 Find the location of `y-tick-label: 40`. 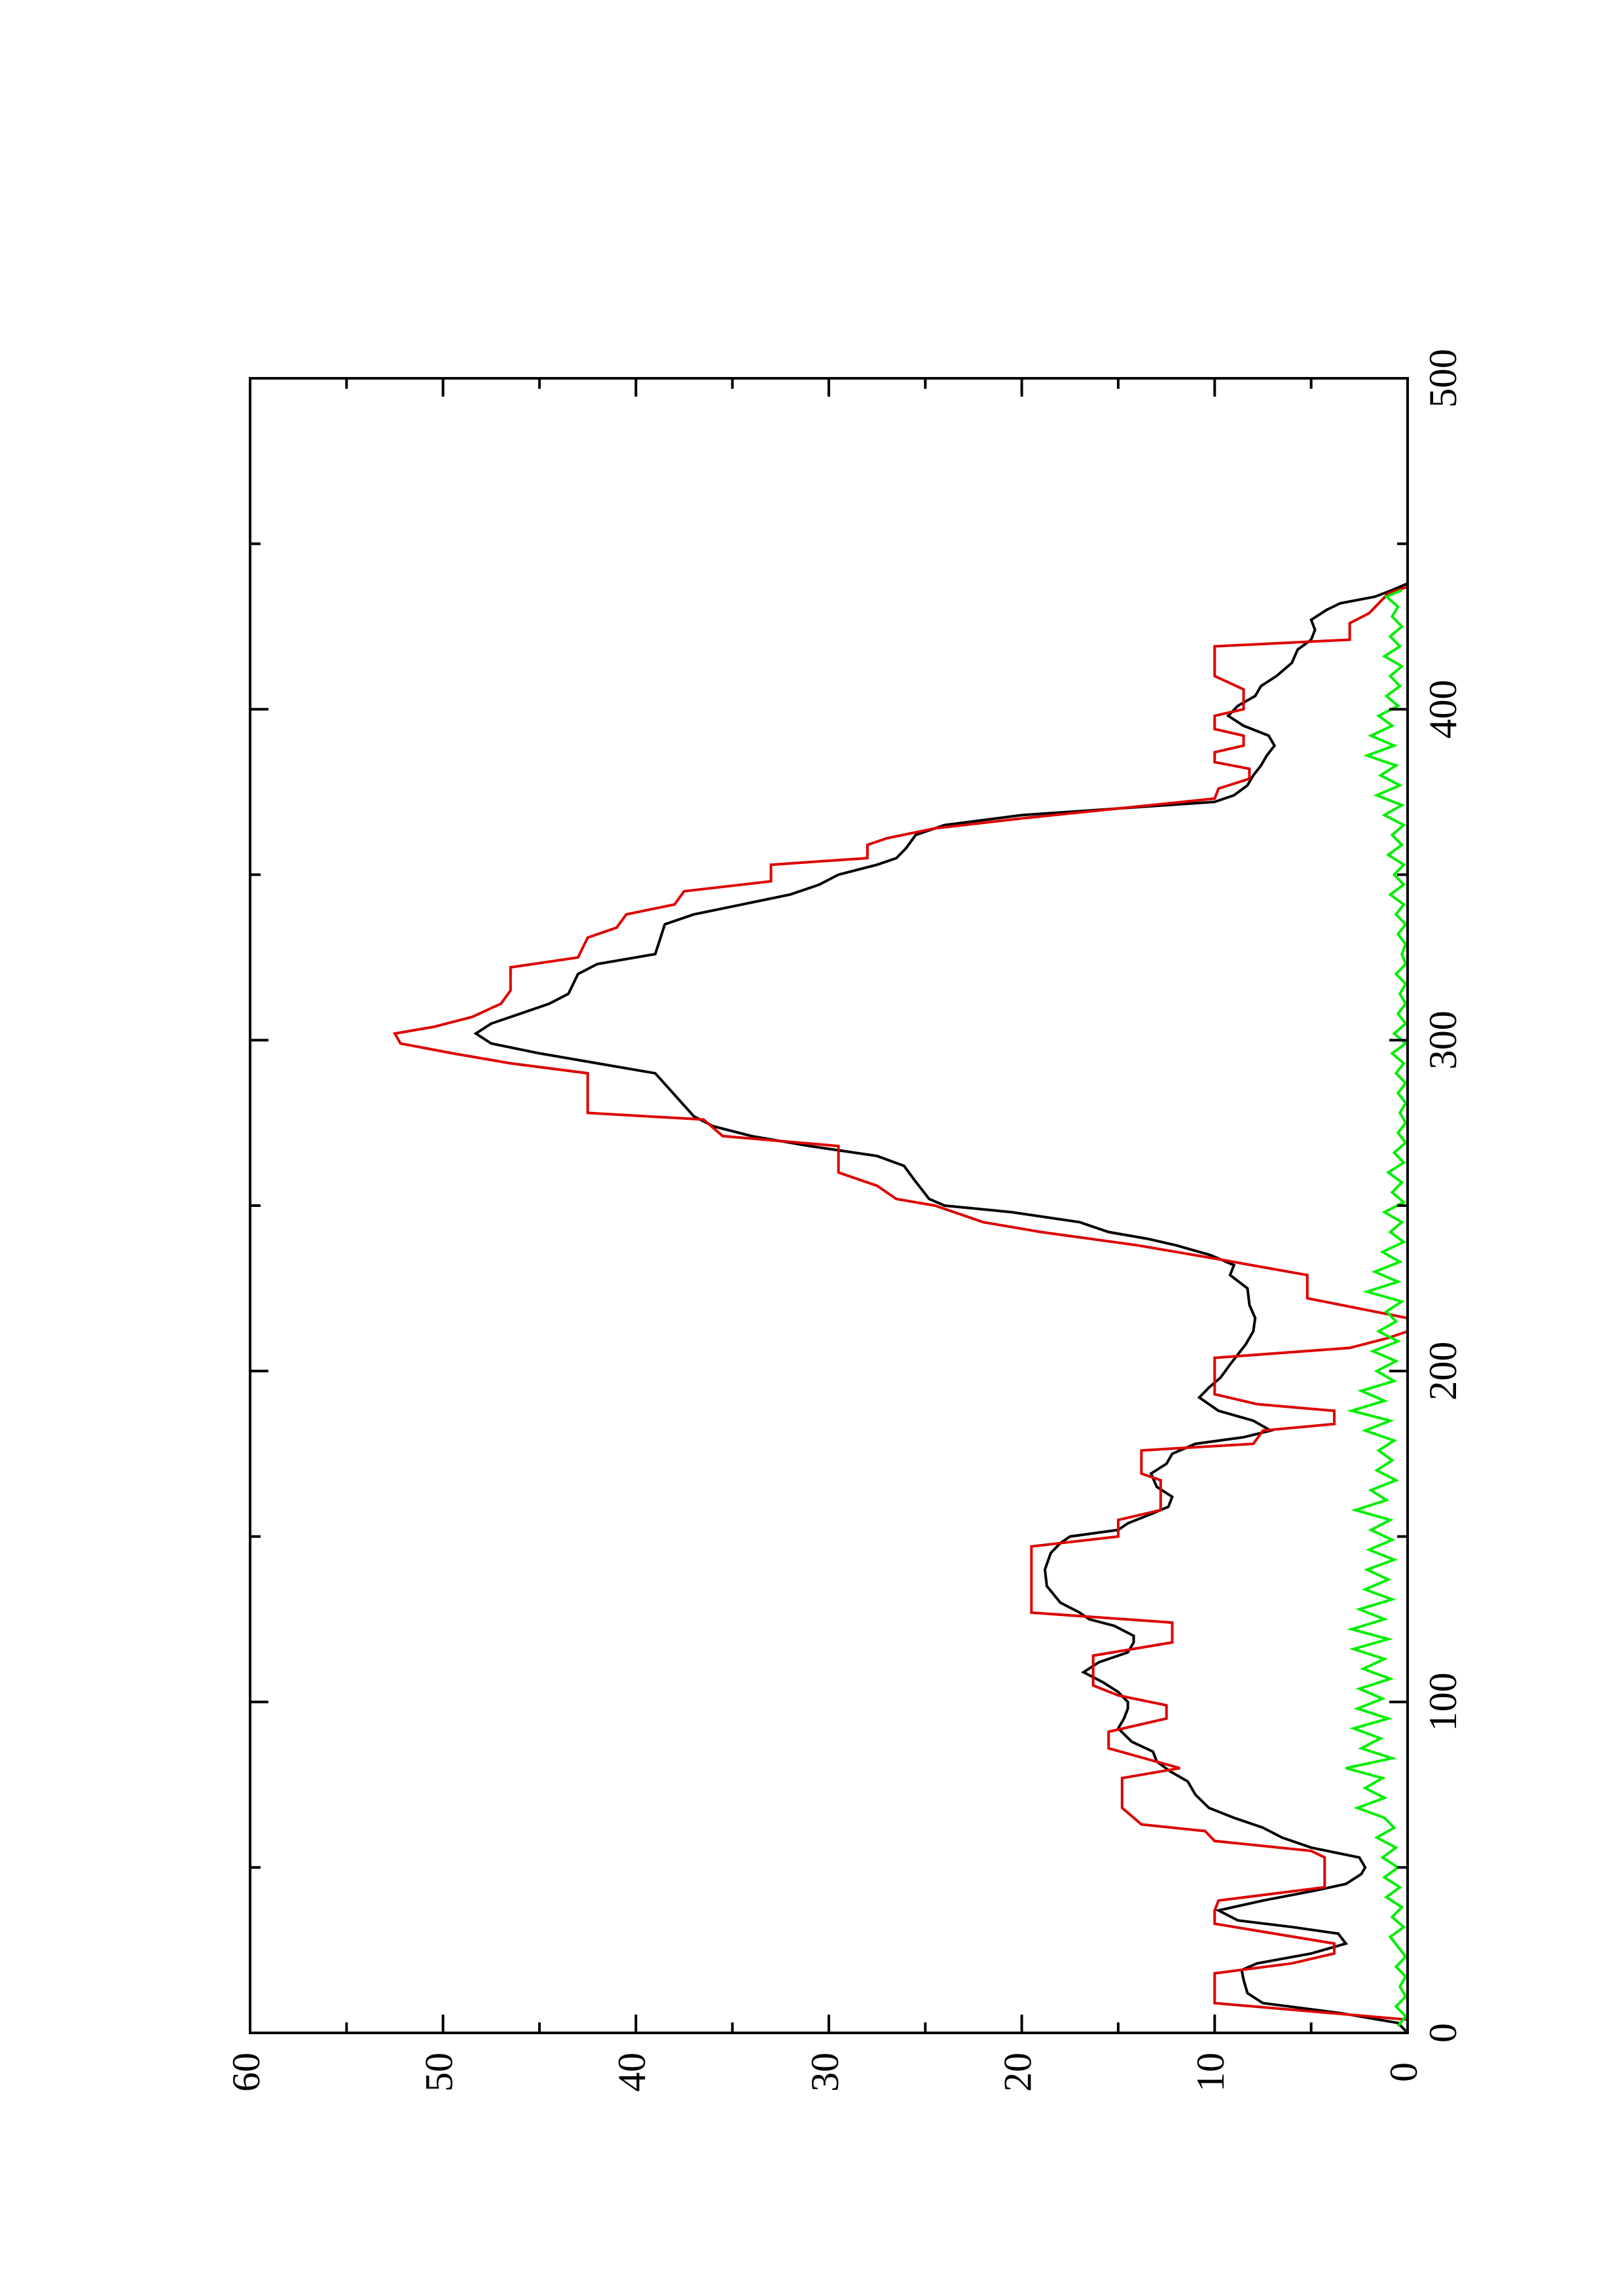

y-tick-label: 40 is located at coordinates (631, 2072).